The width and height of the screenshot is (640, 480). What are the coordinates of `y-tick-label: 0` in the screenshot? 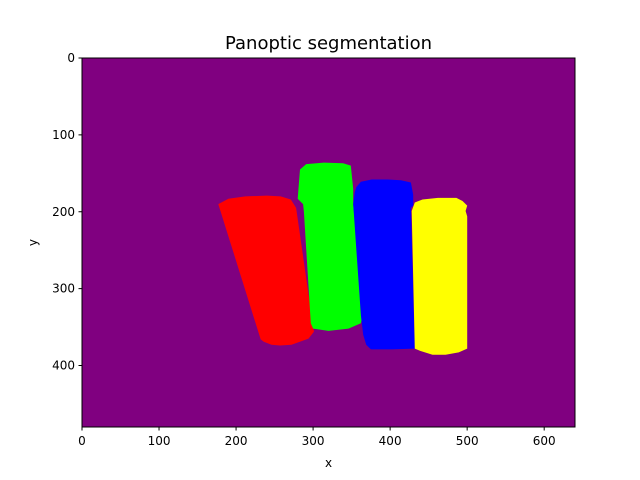 It's located at (71, 58).